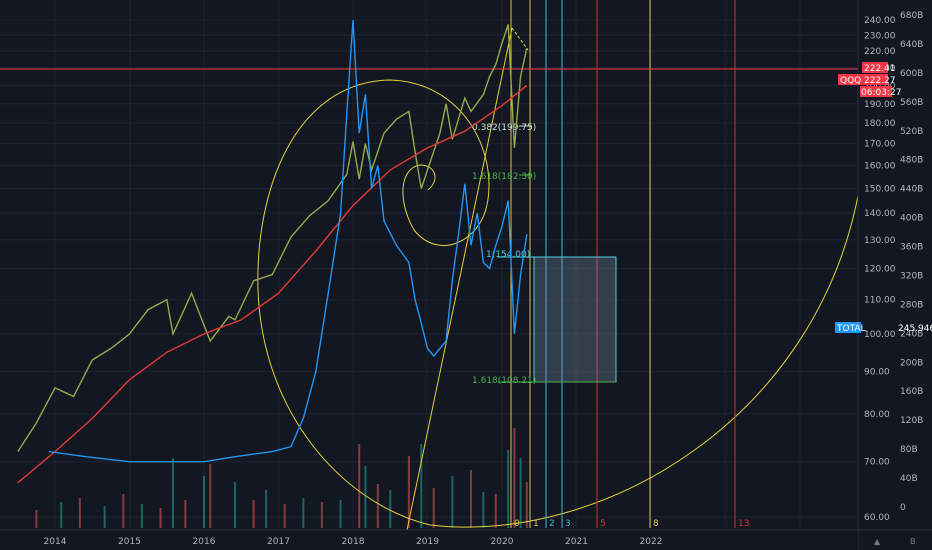 The height and width of the screenshot is (550, 932). What do you see at coordinates (536, 524) in the screenshot?
I see `time-zone-label: 1` at bounding box center [536, 524].